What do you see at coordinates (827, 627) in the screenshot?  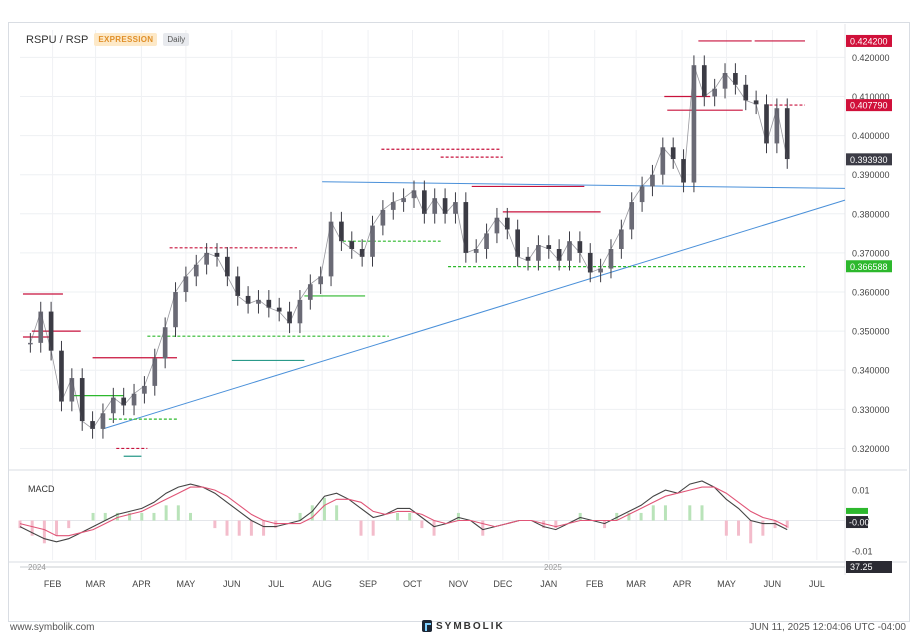 I see `timestamp: JUN 11, 2025 12:04:06 UTC -04:00` at bounding box center [827, 627].